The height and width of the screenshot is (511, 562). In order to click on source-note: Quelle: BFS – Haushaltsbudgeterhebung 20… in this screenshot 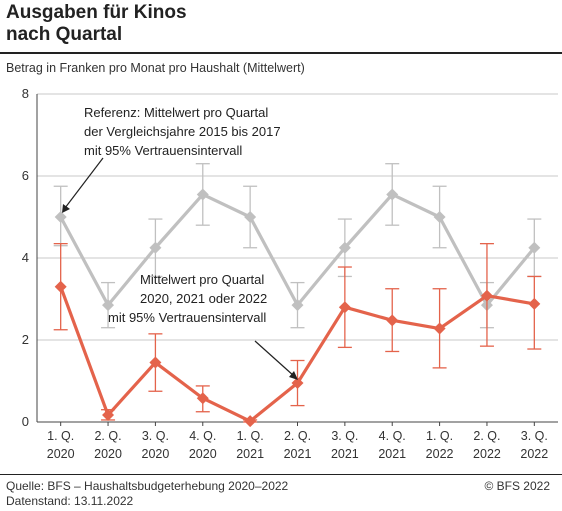, I will do `click(147, 494)`.